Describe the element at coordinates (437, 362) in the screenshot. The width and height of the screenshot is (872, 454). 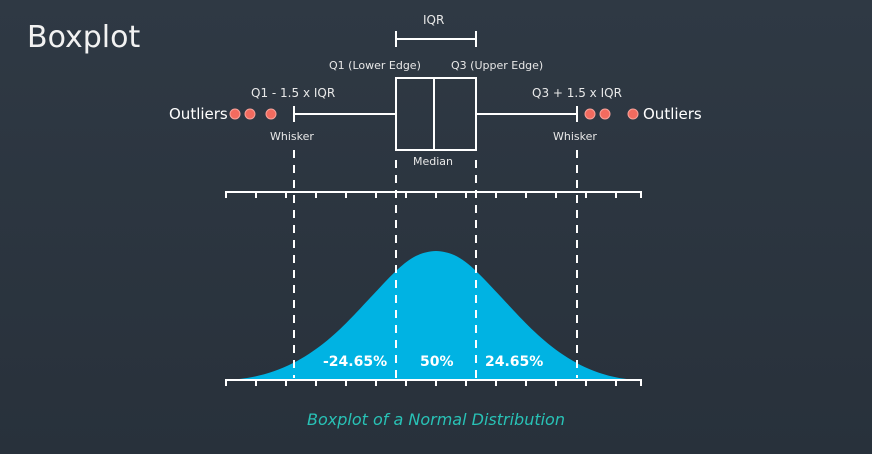
I see `pct-center: 50%` at that location.